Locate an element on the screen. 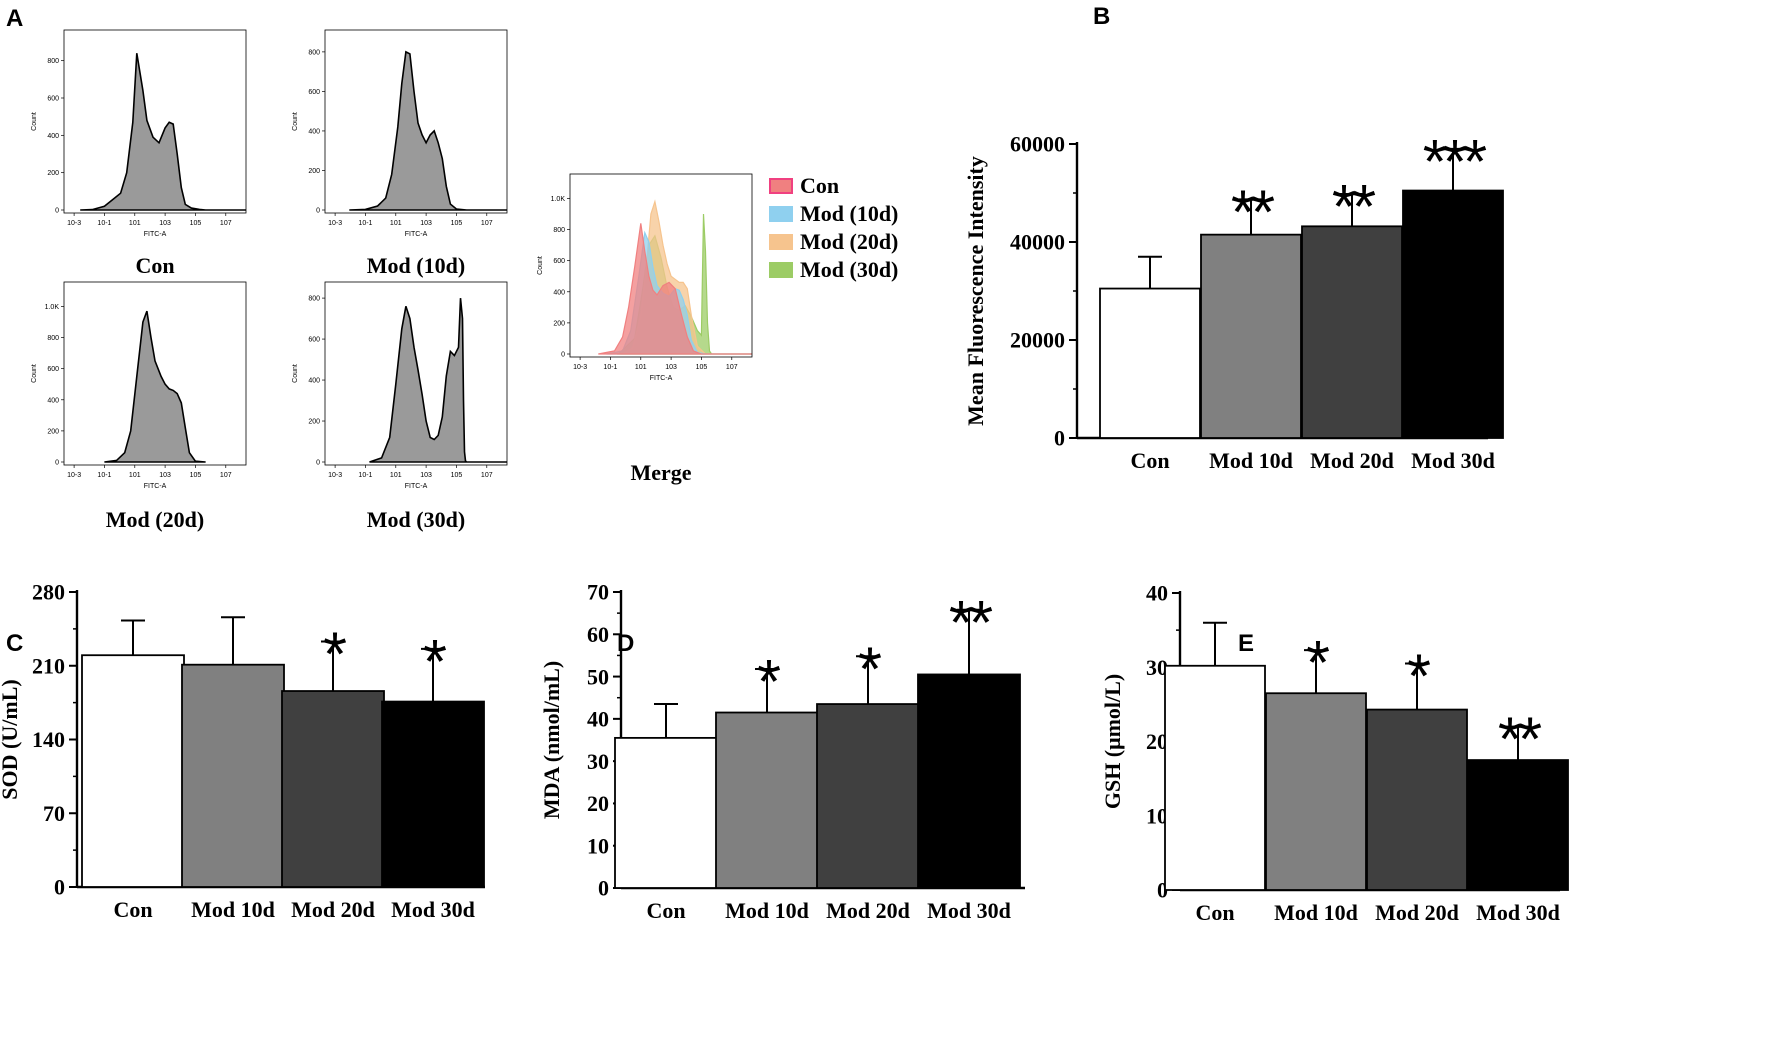 Image resolution: width=1773 pixels, height=1039 pixels. bar-mod-30d is located at coordinates (969, 781).